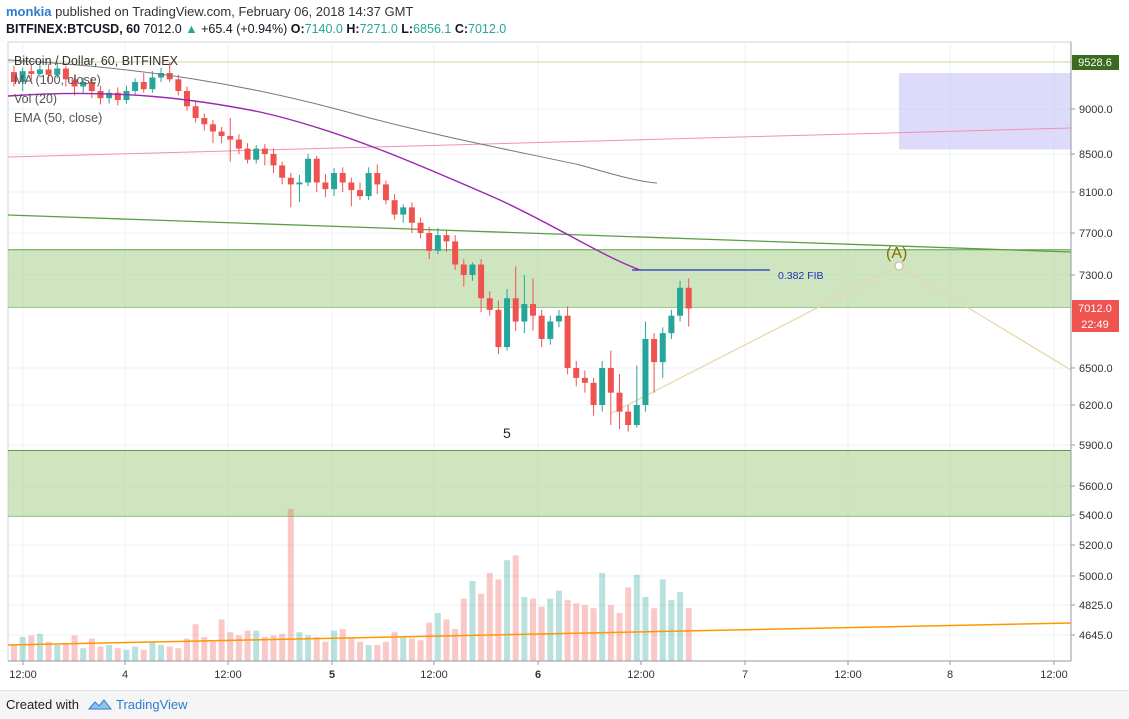 The width and height of the screenshot is (1129, 719). I want to click on open-label: O:, so click(297, 29).